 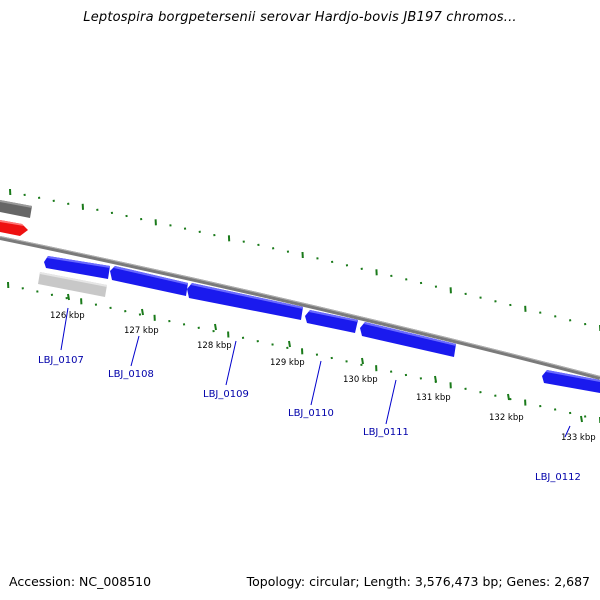 I want to click on gene-lbj-0110-arrow, so click(x=331, y=321).